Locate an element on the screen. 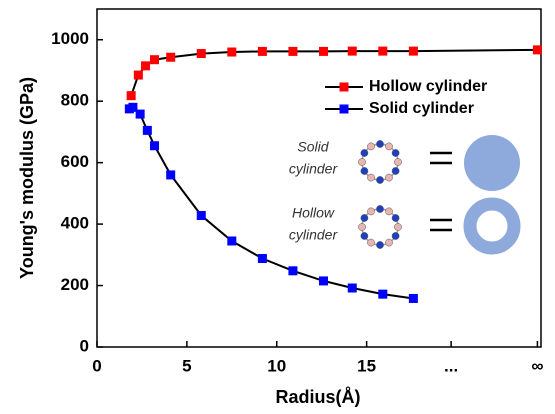 The image size is (555, 414). y-tick-label: 200 is located at coordinates (75, 284).